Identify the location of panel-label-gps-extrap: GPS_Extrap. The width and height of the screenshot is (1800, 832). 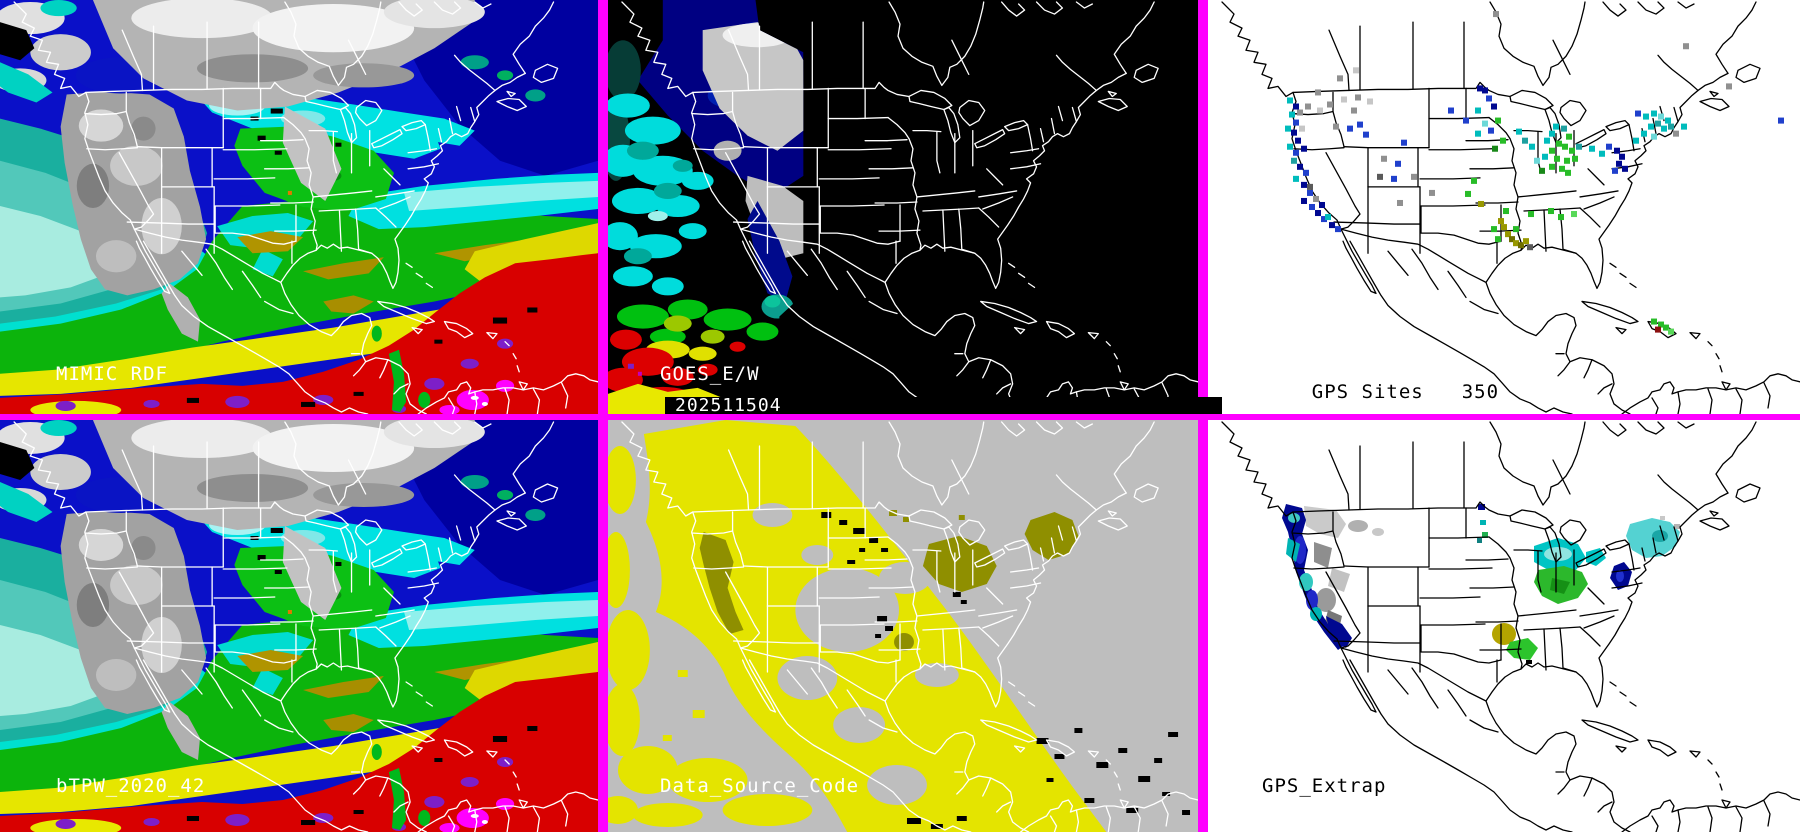
(1324, 786).